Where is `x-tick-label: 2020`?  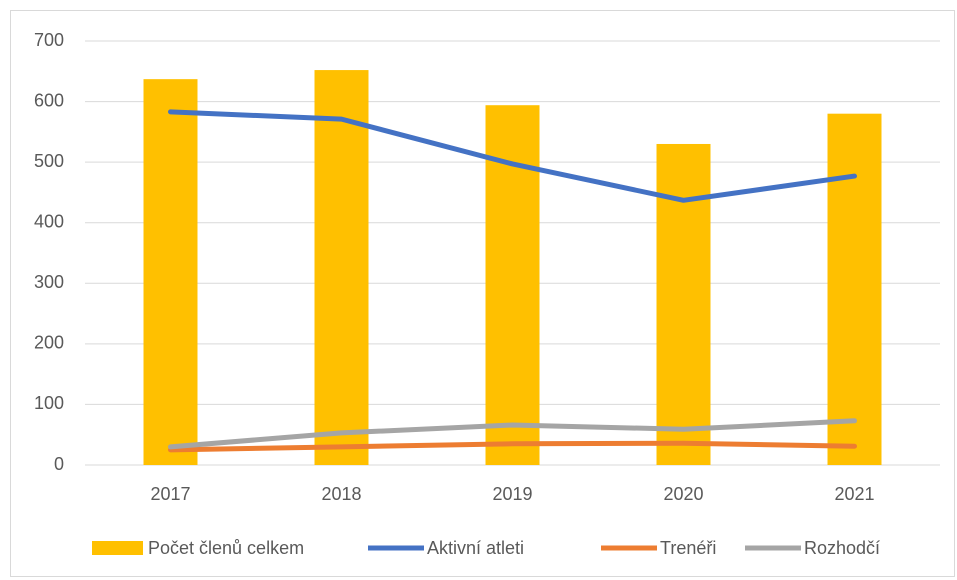 x-tick-label: 2020 is located at coordinates (683, 494).